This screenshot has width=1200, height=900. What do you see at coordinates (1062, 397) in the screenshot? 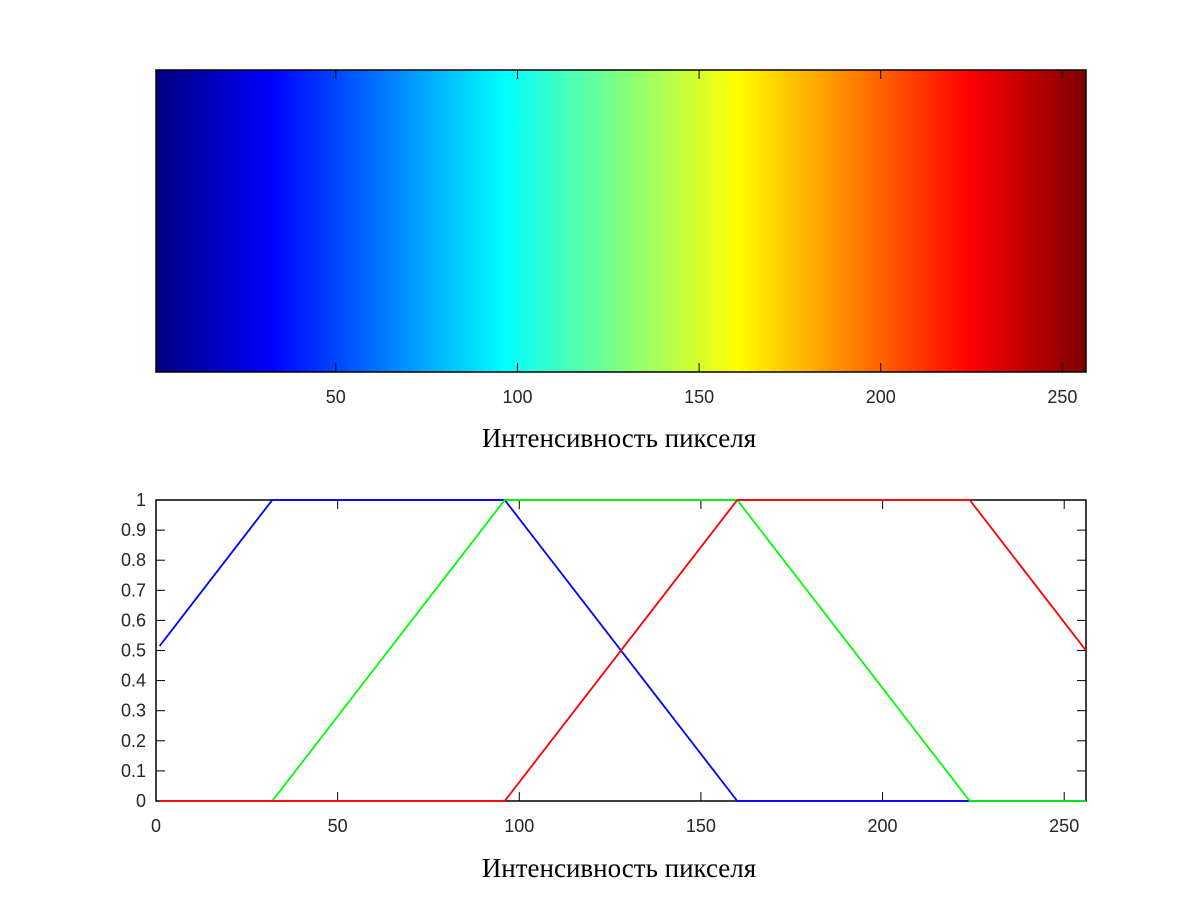
I see `colorbar-x-tick-label: 250` at bounding box center [1062, 397].